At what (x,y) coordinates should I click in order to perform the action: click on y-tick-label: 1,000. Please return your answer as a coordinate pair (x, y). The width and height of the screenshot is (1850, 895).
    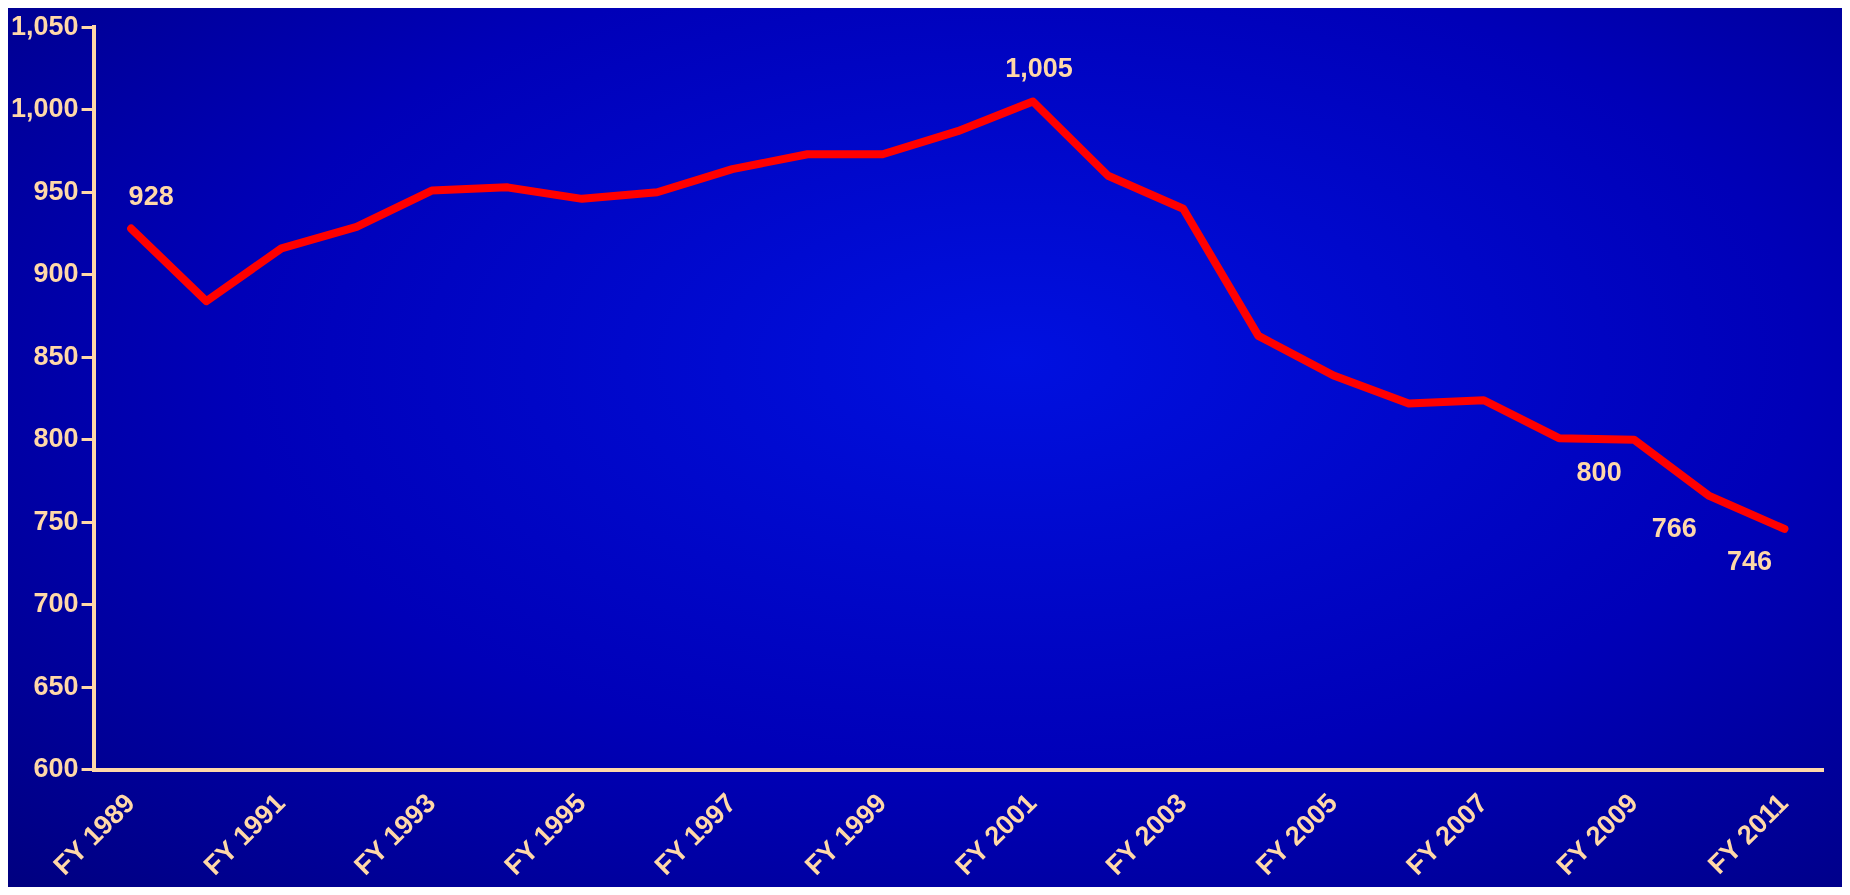
    Looking at the image, I should click on (44, 108).